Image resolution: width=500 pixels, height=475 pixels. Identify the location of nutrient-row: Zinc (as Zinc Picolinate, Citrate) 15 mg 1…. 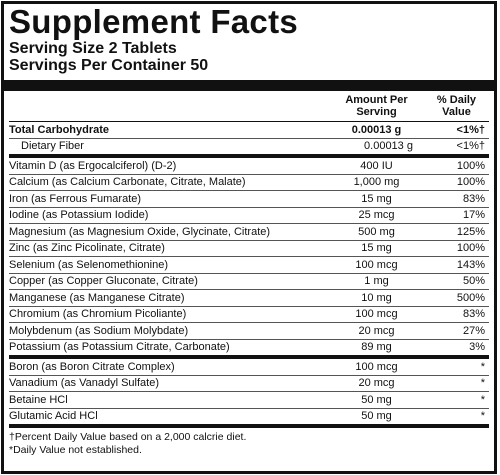
(249, 249).